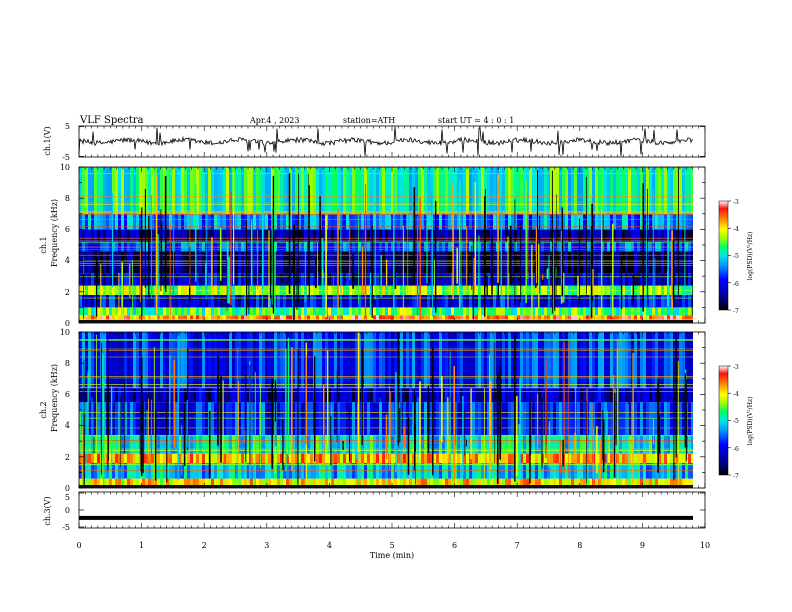 Image resolution: width=792 pixels, height=612 pixels. What do you see at coordinates (329, 545) in the screenshot?
I see `time-tick-label: 4` at bounding box center [329, 545].